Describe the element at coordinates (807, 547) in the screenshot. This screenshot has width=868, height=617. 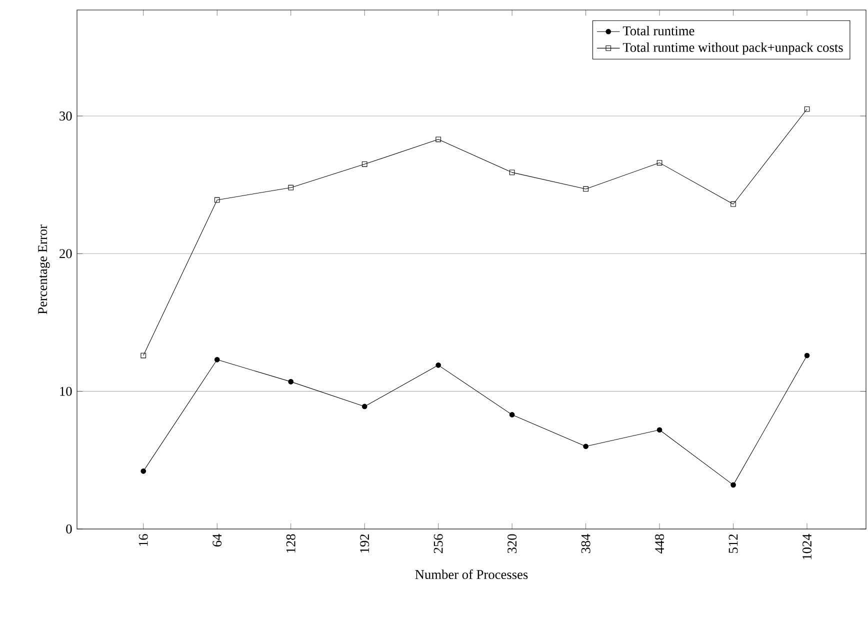
I see `x-tick-label: 1024` at that location.